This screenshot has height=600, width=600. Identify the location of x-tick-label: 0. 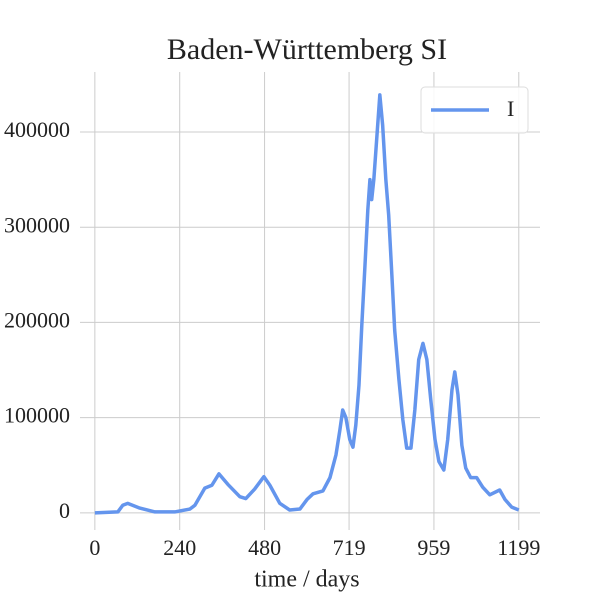
(94, 547).